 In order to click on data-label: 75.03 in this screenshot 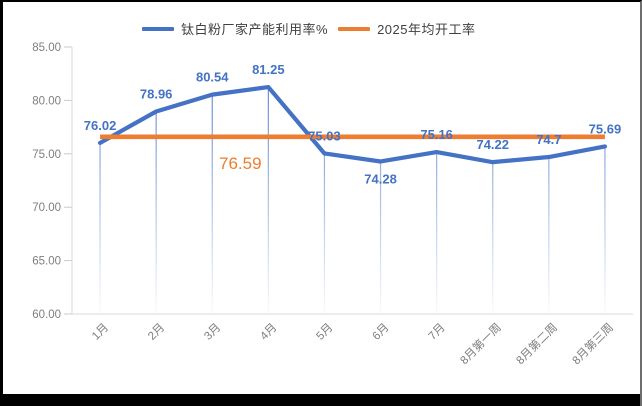, I will do `click(324, 135)`.